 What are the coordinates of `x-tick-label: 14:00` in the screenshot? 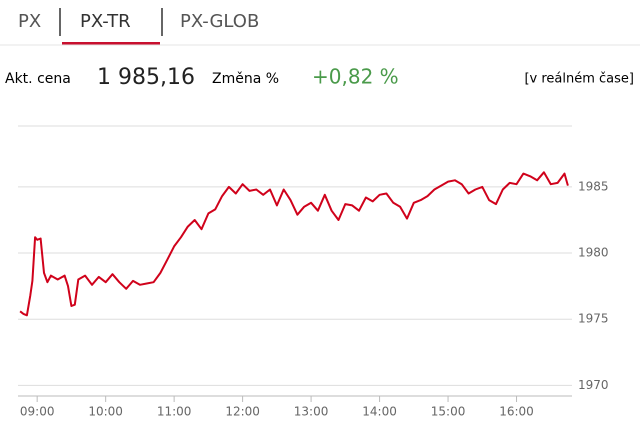 It's located at (379, 412).